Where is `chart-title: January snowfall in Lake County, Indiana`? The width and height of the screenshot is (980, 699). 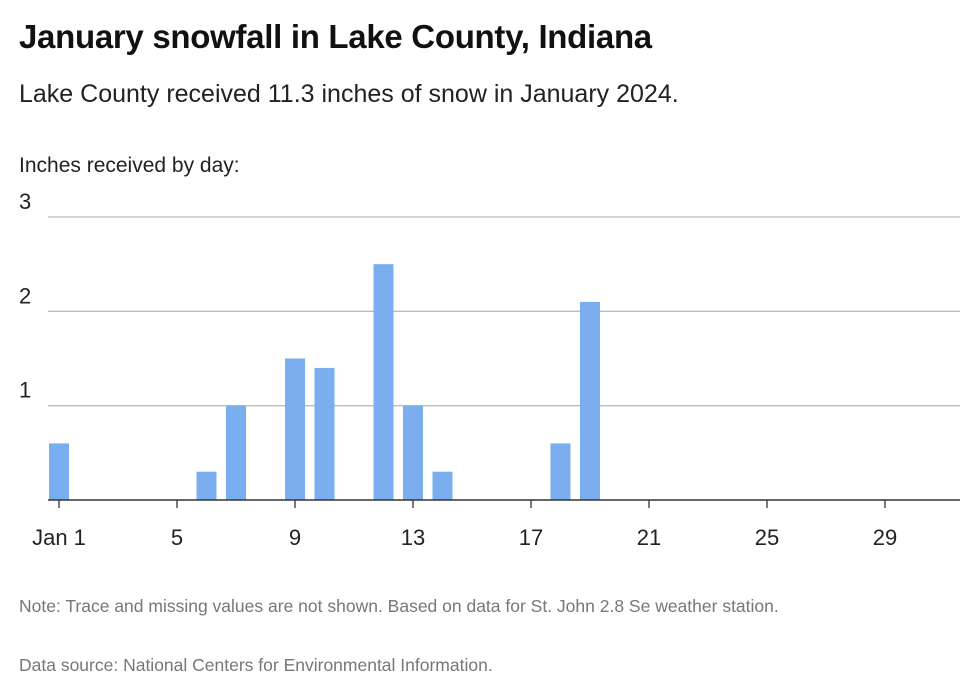
chart-title: January snowfall in Lake County, Indiana is located at coordinates (335, 36).